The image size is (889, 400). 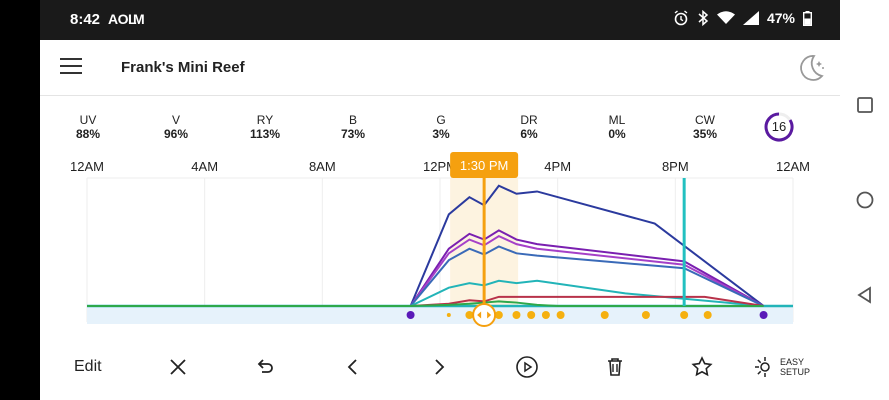 What do you see at coordinates (702, 367) in the screenshot?
I see `favorite-button` at bounding box center [702, 367].